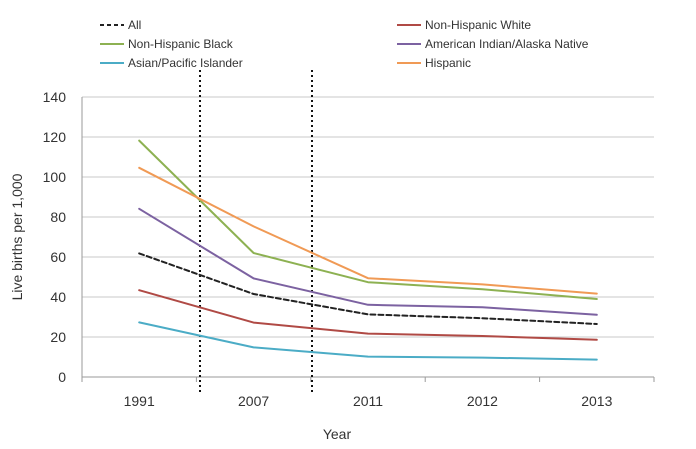 This screenshot has width=696, height=449. I want to click on y-tick-label: 100, so click(55, 177).